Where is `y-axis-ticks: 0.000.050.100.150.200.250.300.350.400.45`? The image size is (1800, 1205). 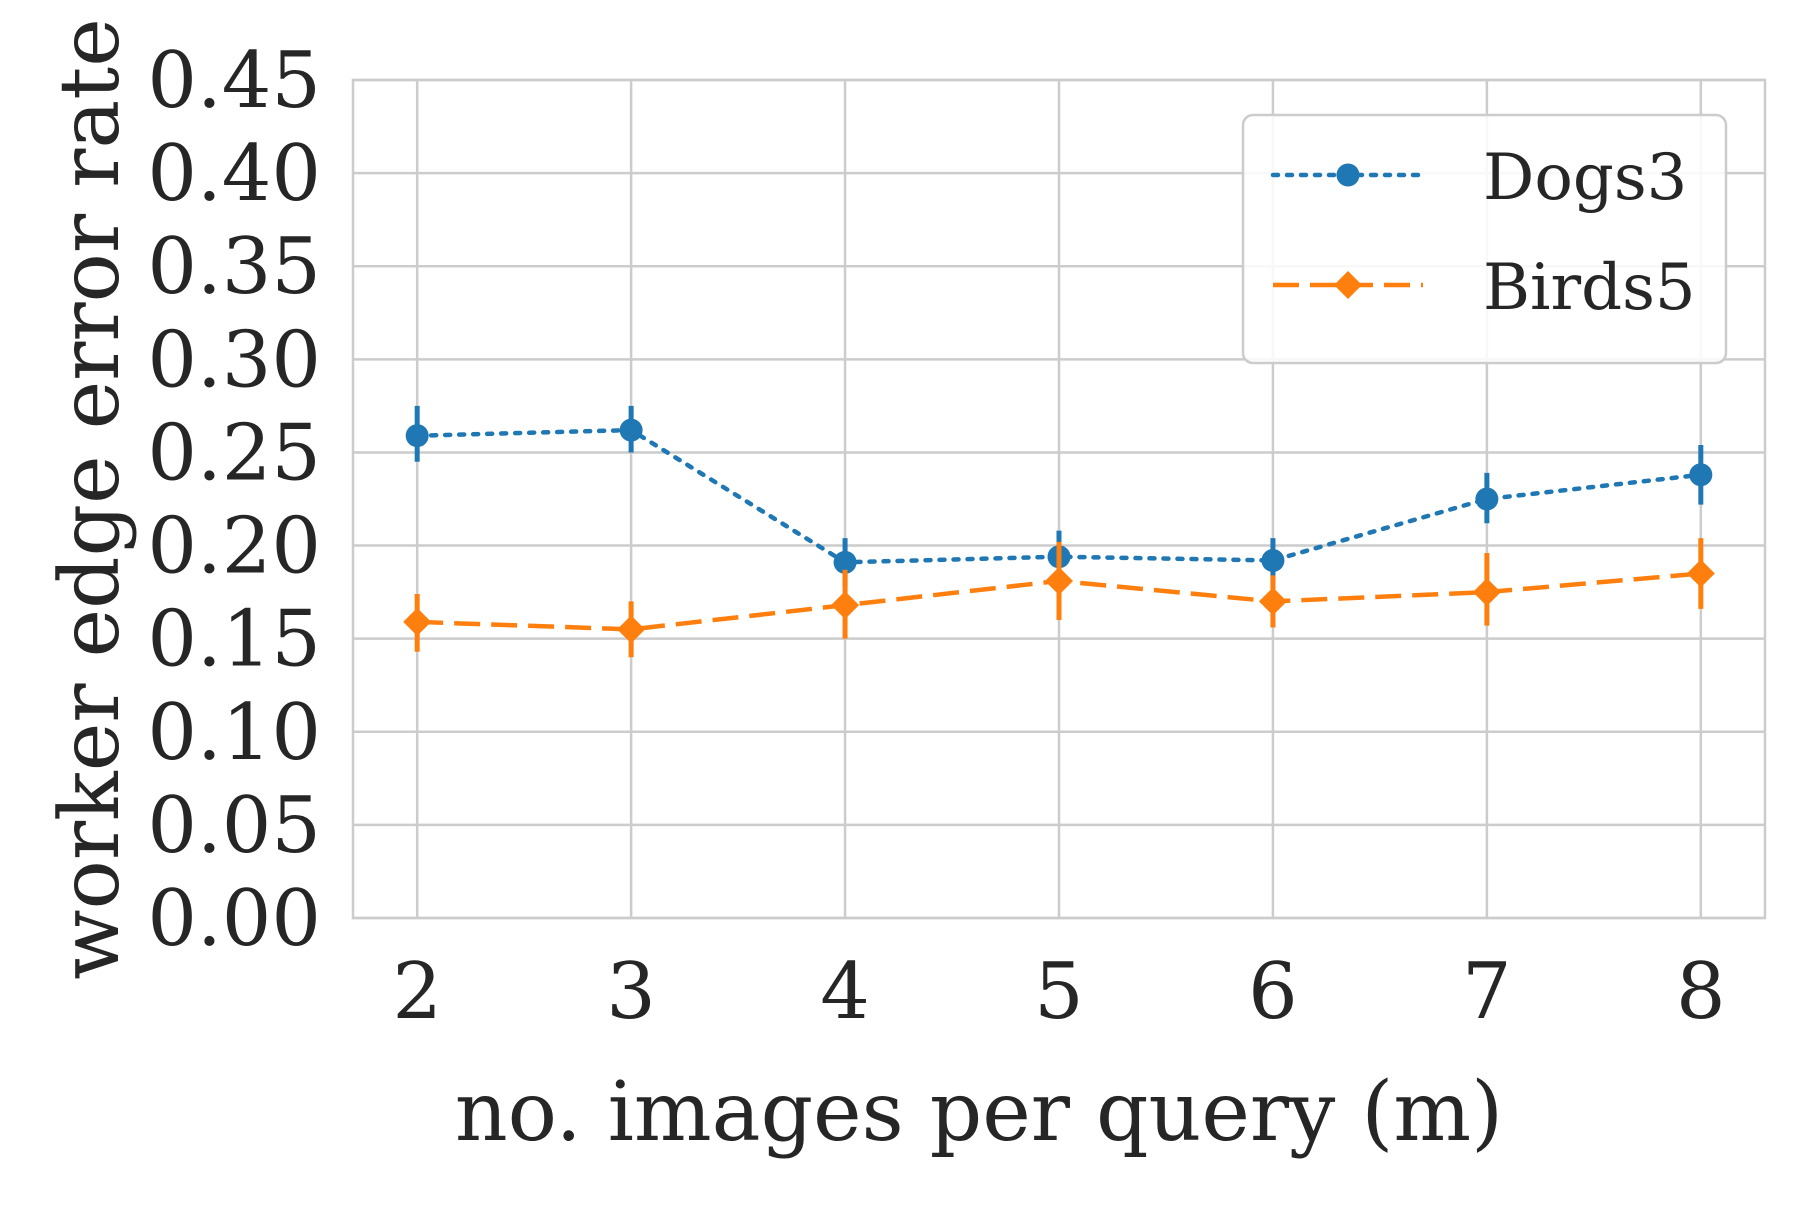 y-axis-ticks: 0.000.050.100.150.200.250.300.350.400.45 is located at coordinates (234, 500).